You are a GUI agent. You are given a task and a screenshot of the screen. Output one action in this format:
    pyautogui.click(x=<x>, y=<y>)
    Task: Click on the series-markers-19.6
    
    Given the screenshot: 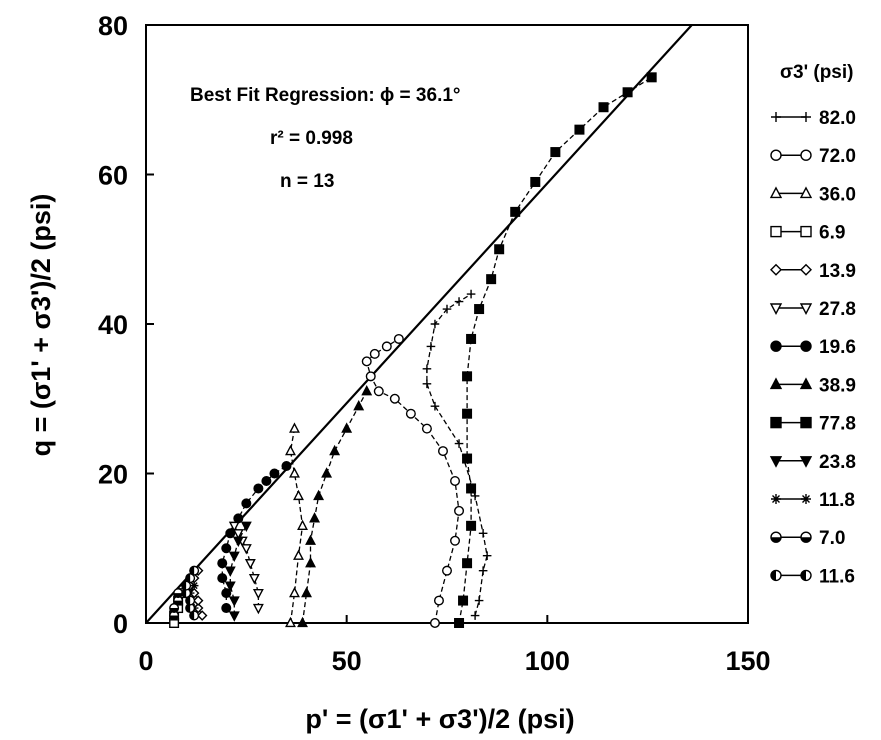 What is the action you would take?
    pyautogui.click(x=254, y=537)
    